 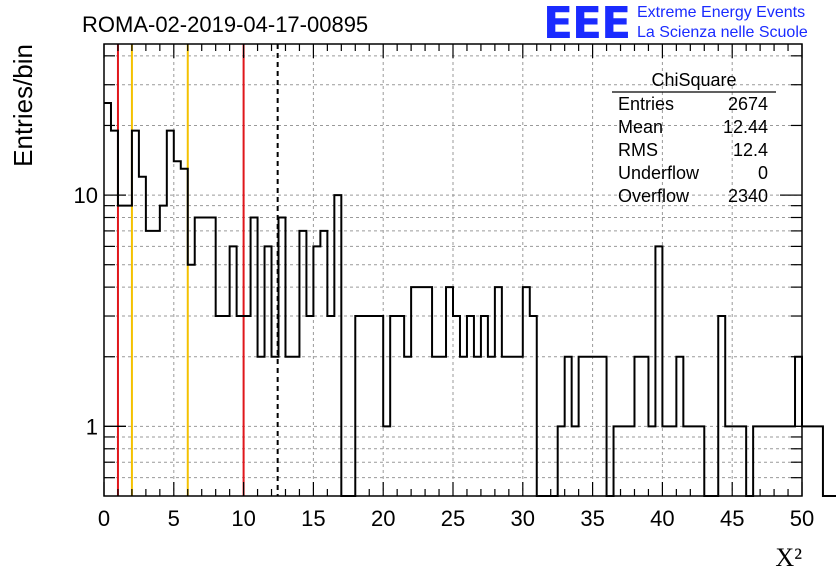 What do you see at coordinates (23, 105) in the screenshot?
I see `y-axis-label: Entries/bin` at bounding box center [23, 105].